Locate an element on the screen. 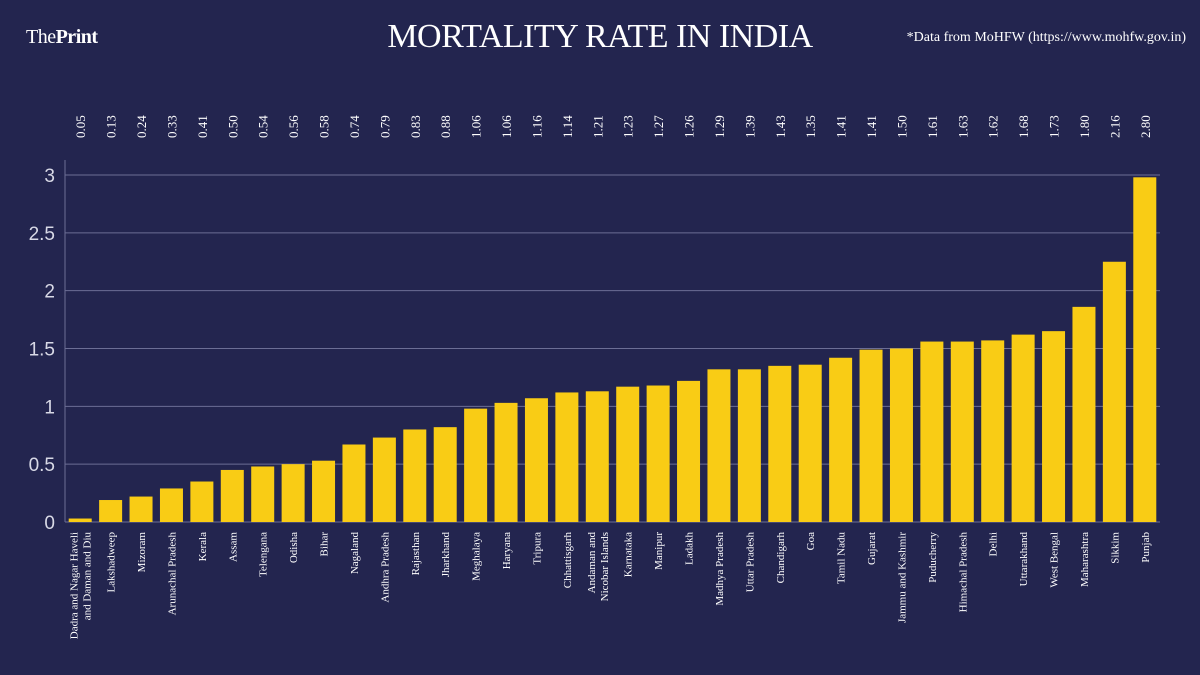 This screenshot has width=1200, height=675. category-label: Punjab is located at coordinates (1146, 547).